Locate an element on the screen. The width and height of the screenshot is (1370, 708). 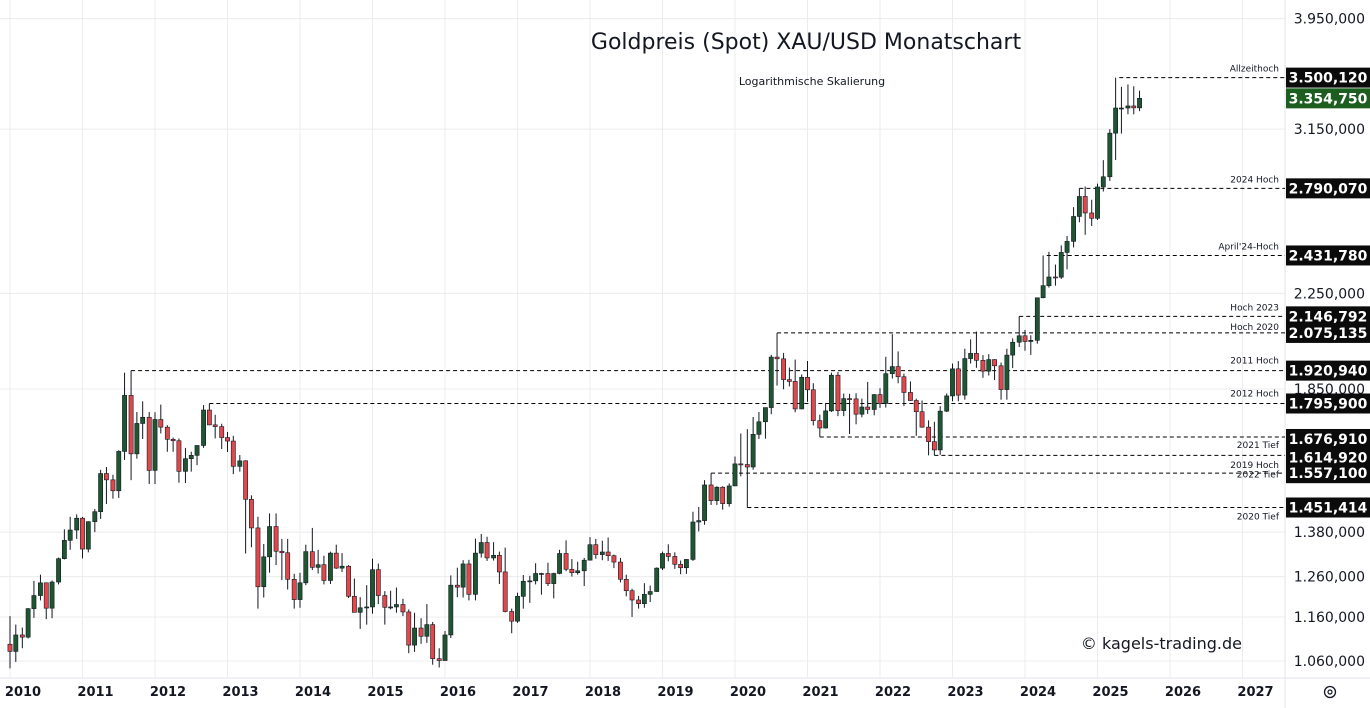
x-tick-label: 2022 is located at coordinates (893, 692).